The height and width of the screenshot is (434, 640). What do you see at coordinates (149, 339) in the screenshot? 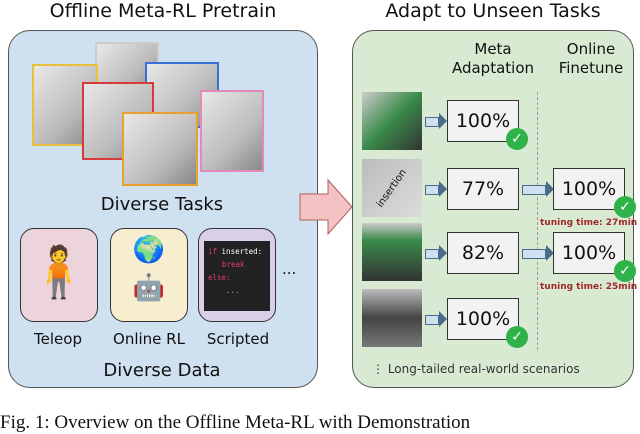
I see `online-rl-label: Online RL` at bounding box center [149, 339].